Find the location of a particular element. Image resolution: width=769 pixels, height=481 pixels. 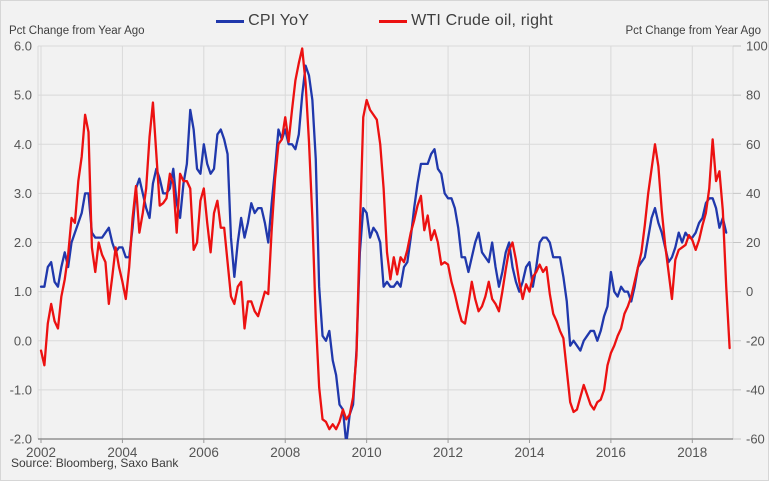

svg-text: 2012 is located at coordinates (448, 452).